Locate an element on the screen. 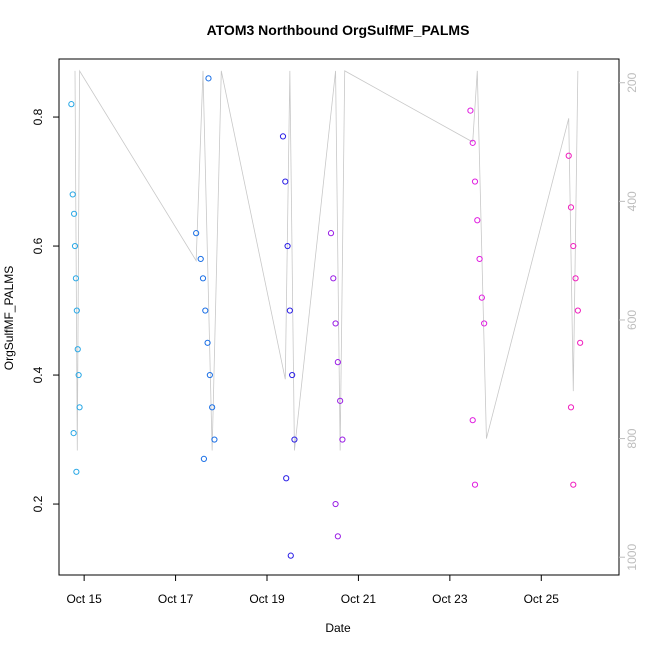 This screenshot has height=650, width=650. x-tick-label: Oct 15 is located at coordinates (84, 599).